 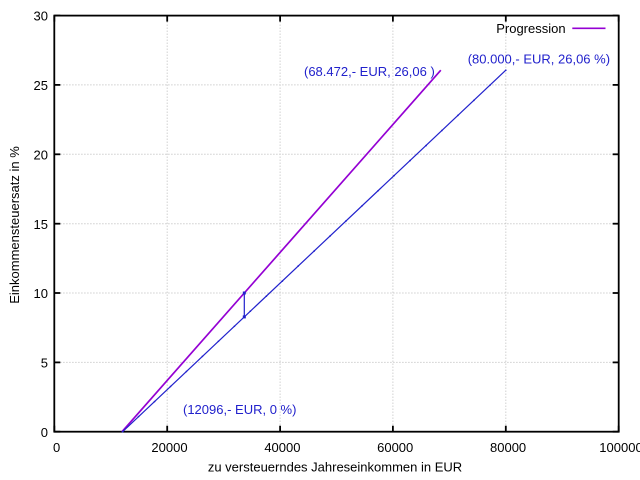 I want to click on svg-text: Progression, so click(x=530, y=28).